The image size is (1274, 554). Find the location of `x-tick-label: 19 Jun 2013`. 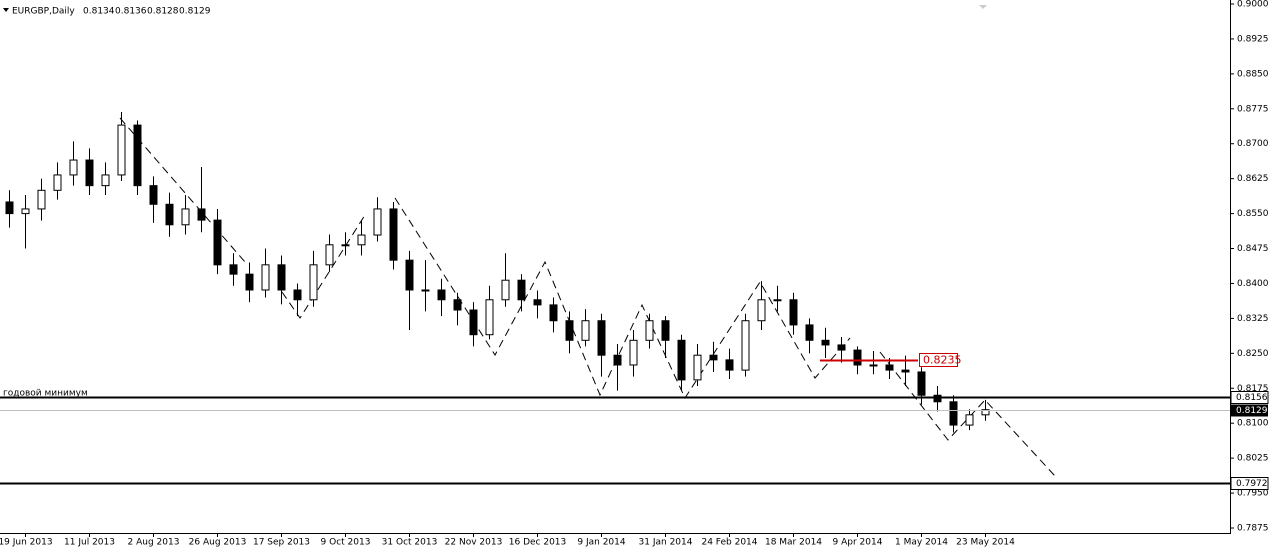

x-tick-label: 19 Jun 2013 is located at coordinates (26, 543).